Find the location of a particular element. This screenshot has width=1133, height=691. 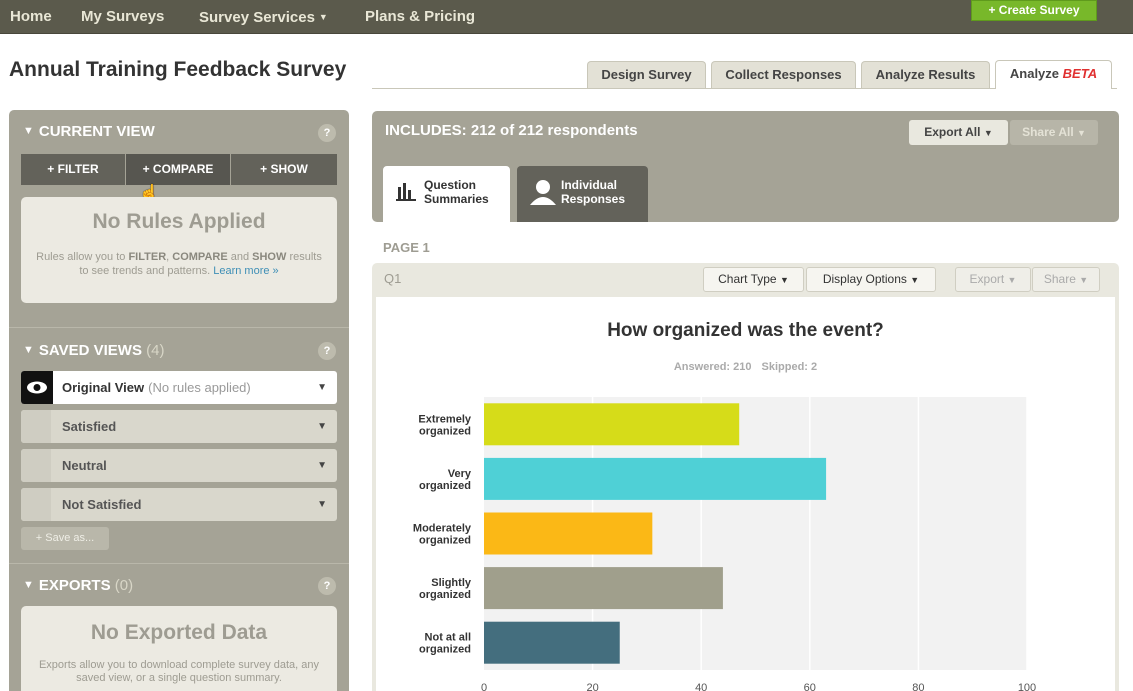

learn-more-link: Learn more » is located at coordinates (246, 271).